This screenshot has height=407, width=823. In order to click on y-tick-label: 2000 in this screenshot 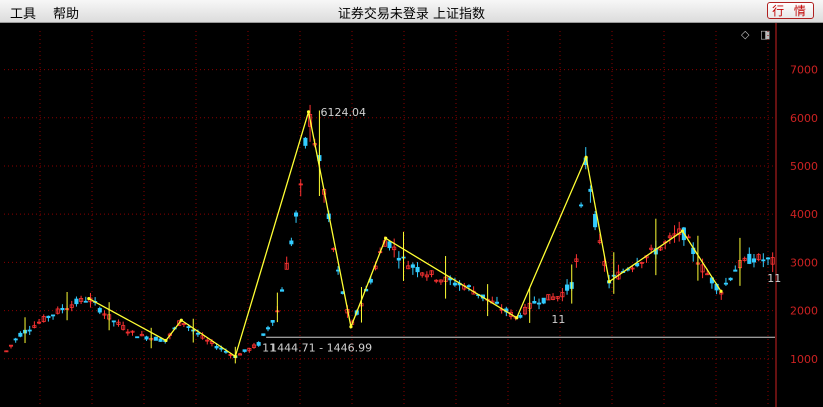, I will do `click(804, 311)`.